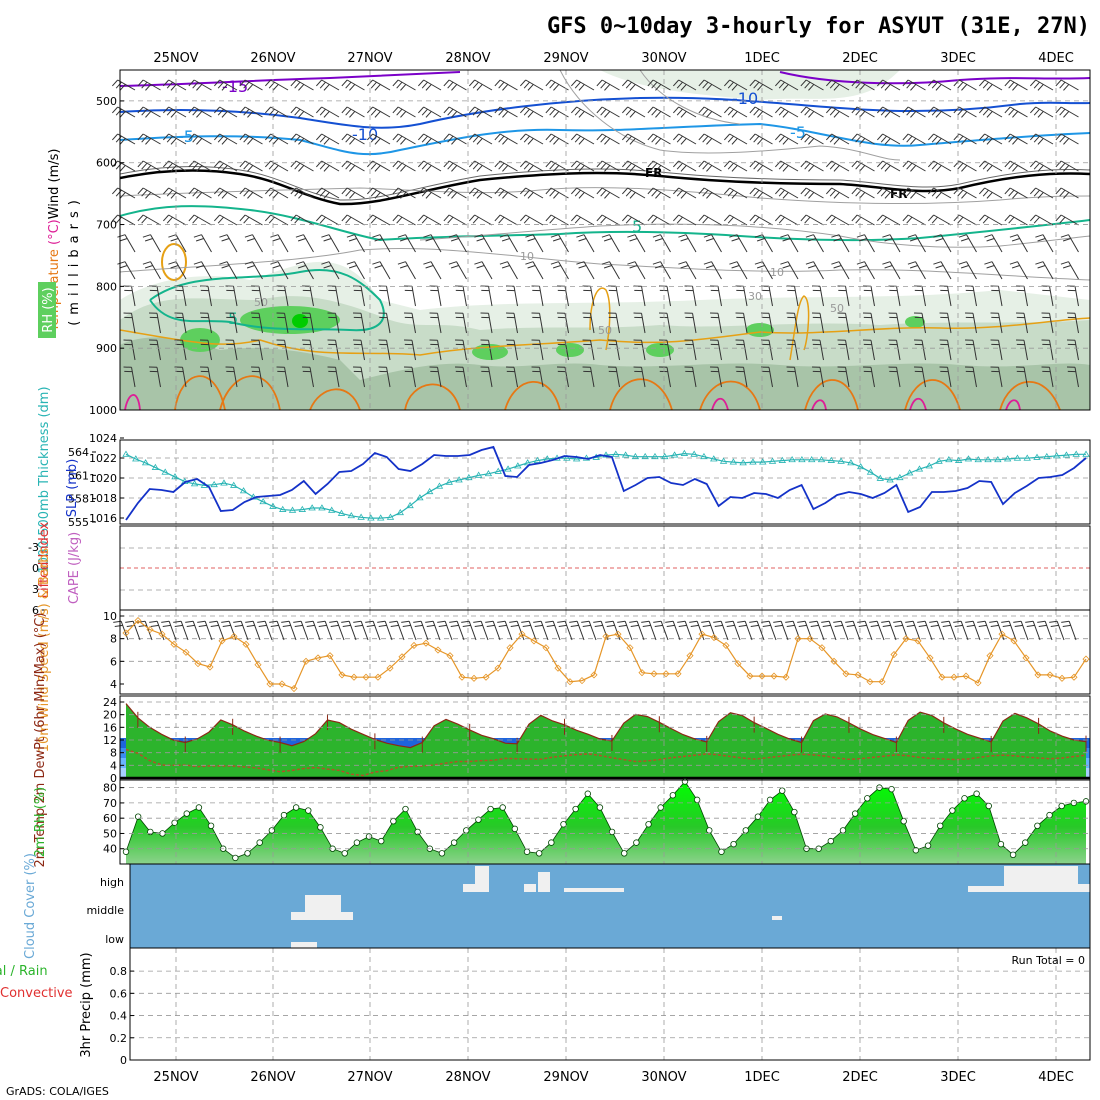  What do you see at coordinates (103, 438) in the screenshot?
I see `tick-label: 1024` at bounding box center [103, 438].